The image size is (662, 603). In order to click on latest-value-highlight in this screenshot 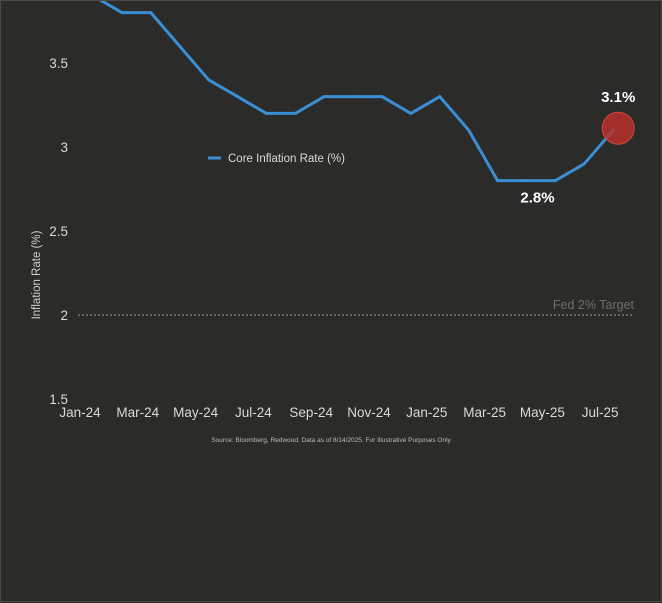, I will do `click(618, 128)`.